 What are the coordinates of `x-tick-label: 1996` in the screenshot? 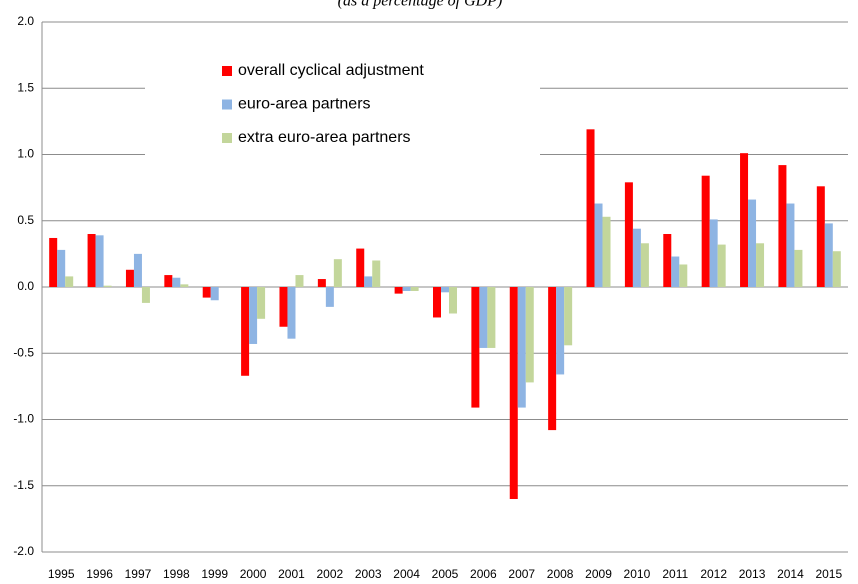 It's located at (99, 574).